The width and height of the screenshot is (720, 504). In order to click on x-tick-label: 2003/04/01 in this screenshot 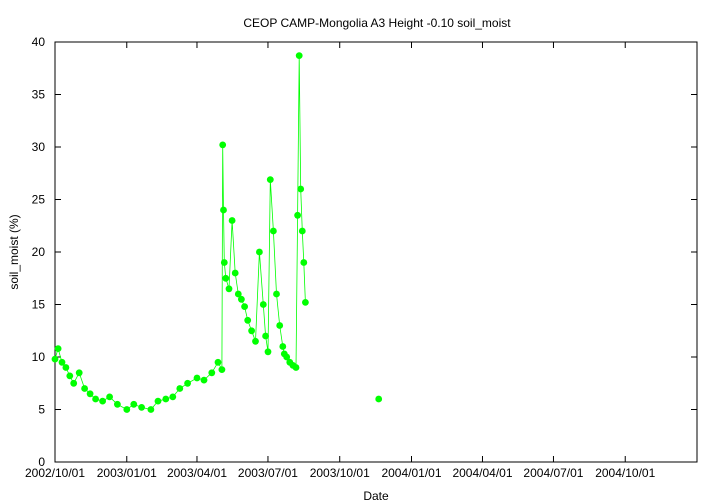, I will do `click(197, 473)`.